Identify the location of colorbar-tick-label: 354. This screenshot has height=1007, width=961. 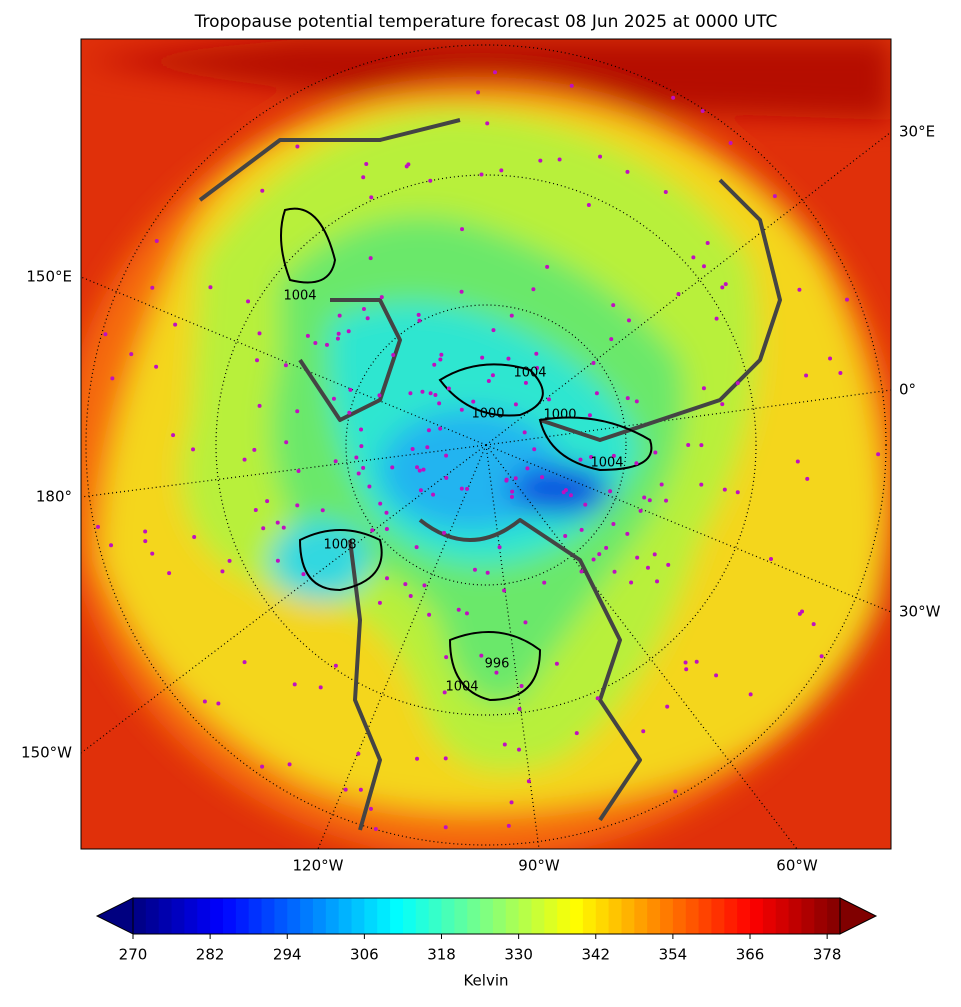
(673, 955).